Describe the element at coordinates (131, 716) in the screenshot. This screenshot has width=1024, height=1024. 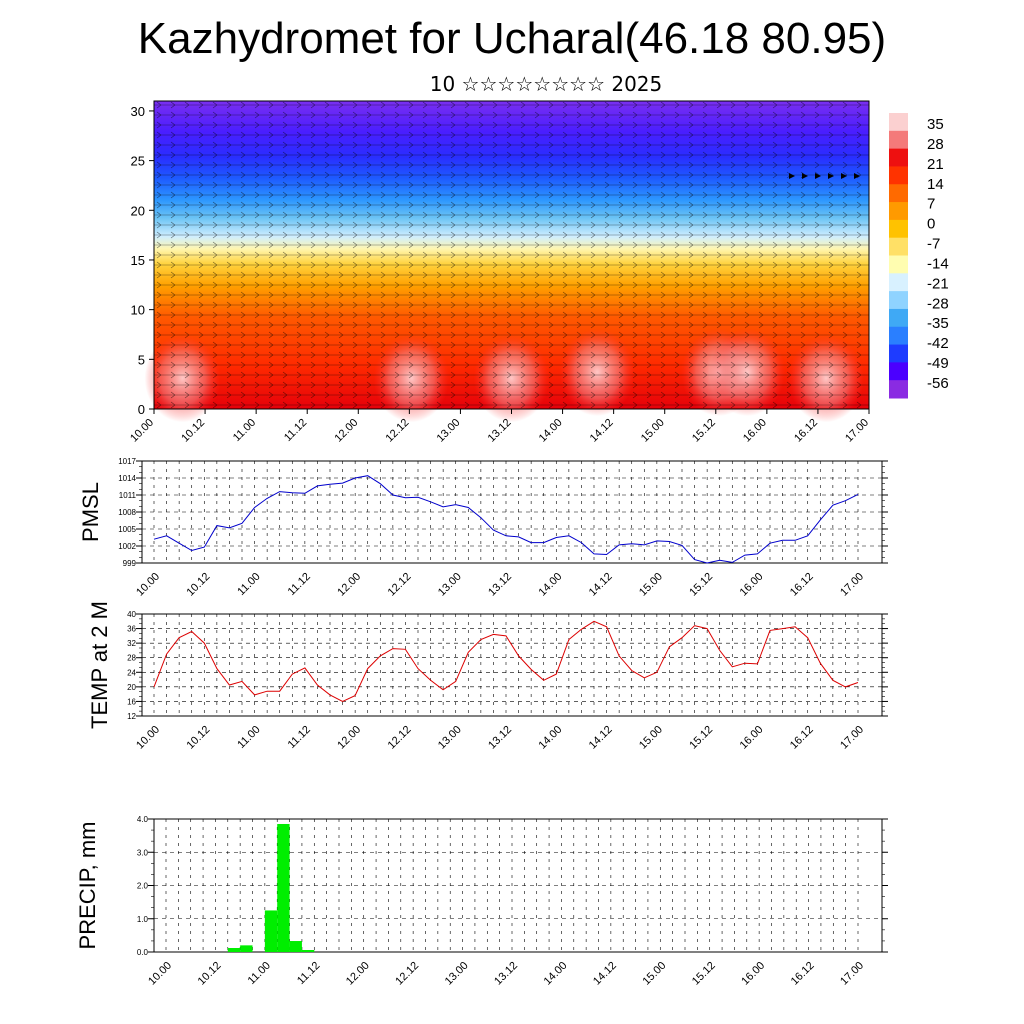
I see `y-tick-label: 12` at that location.